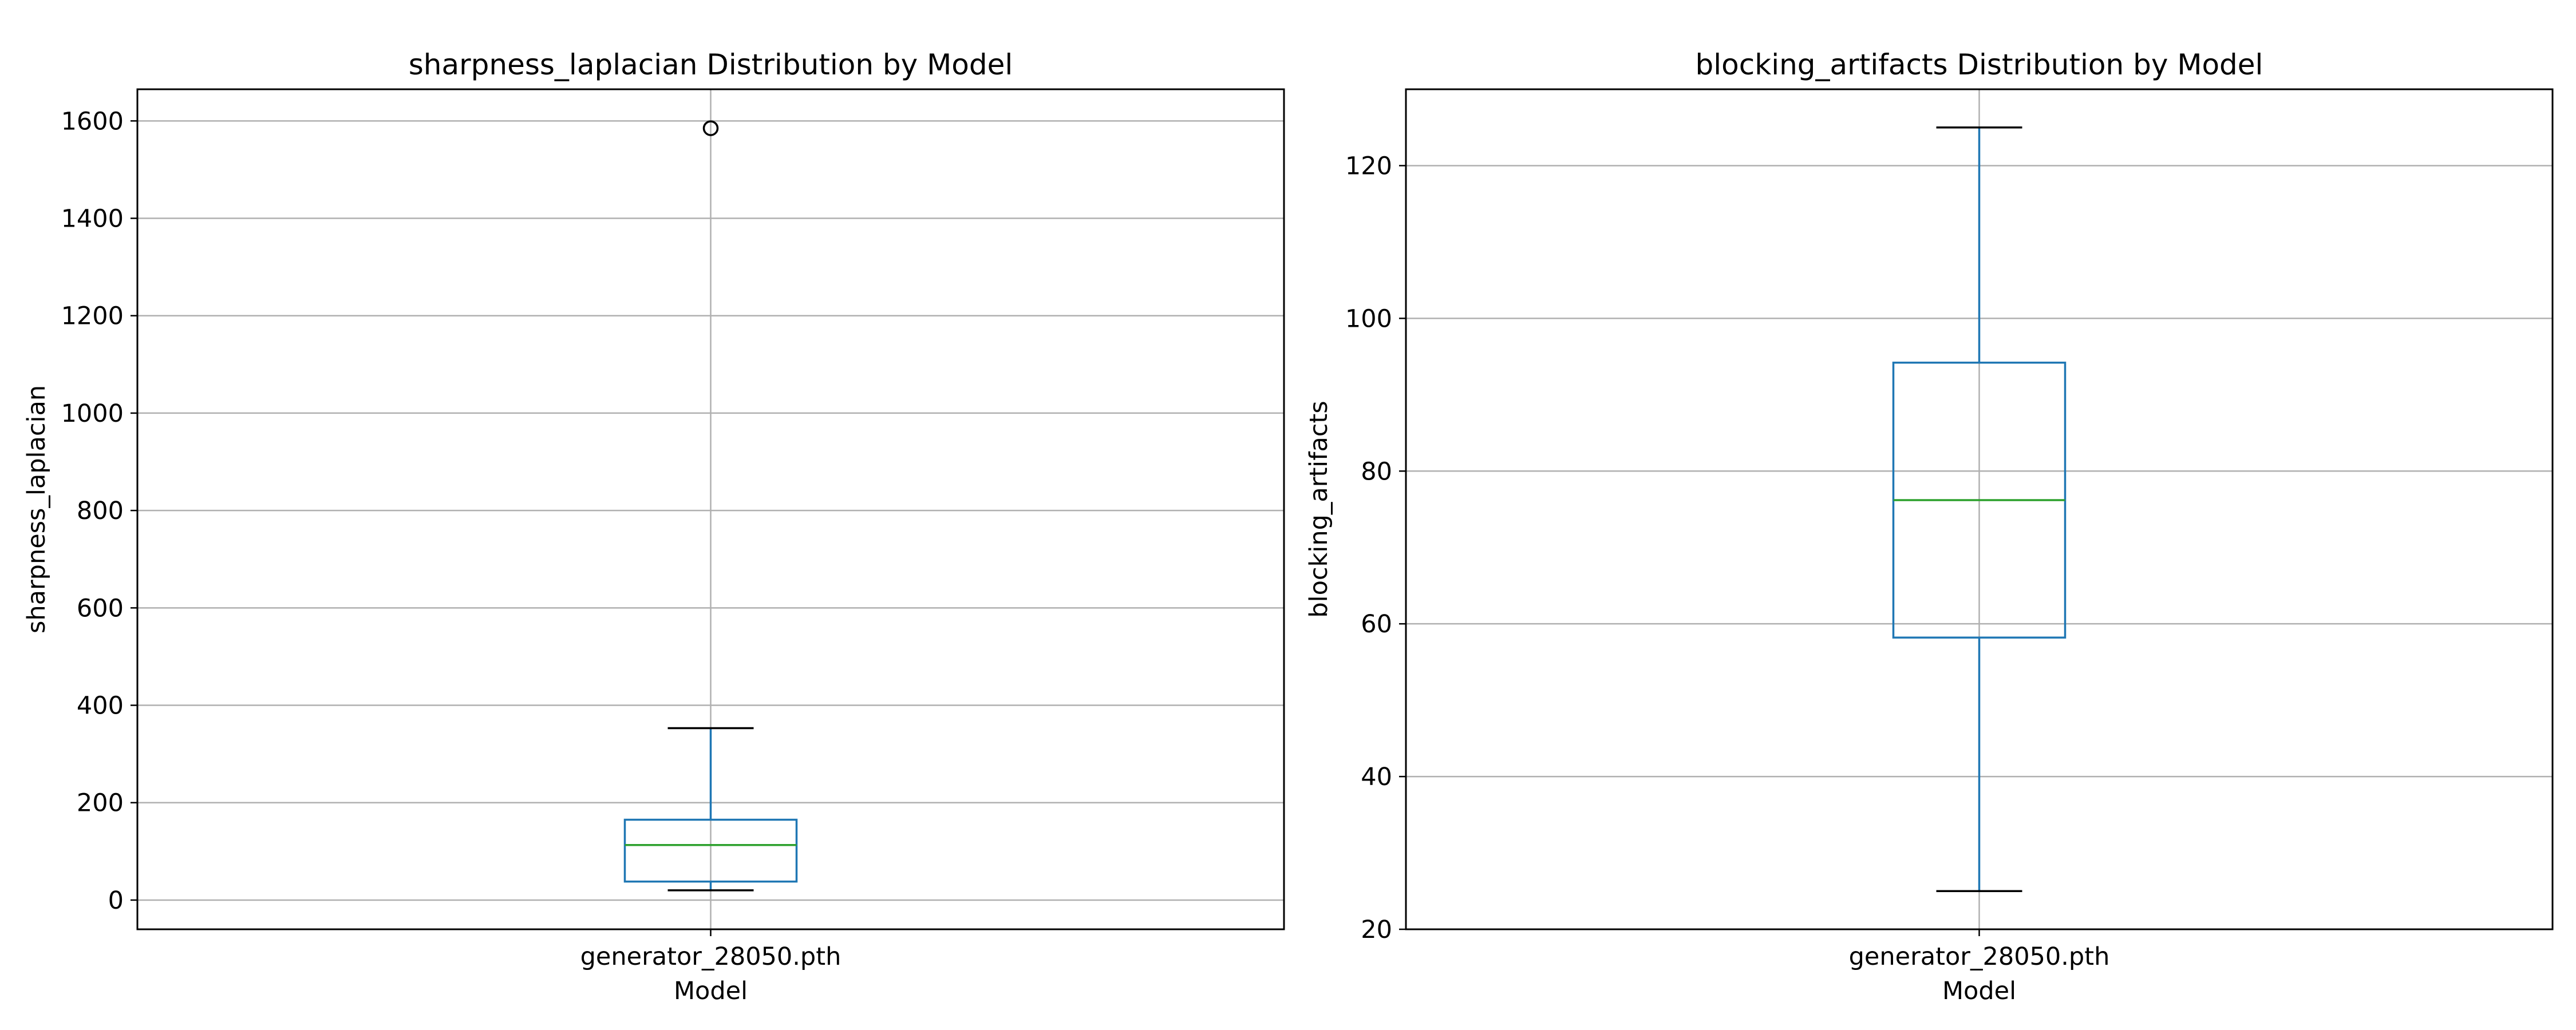 The height and width of the screenshot is (1030, 2576). I want to click on y-tick-label: 1600, so click(92, 121).